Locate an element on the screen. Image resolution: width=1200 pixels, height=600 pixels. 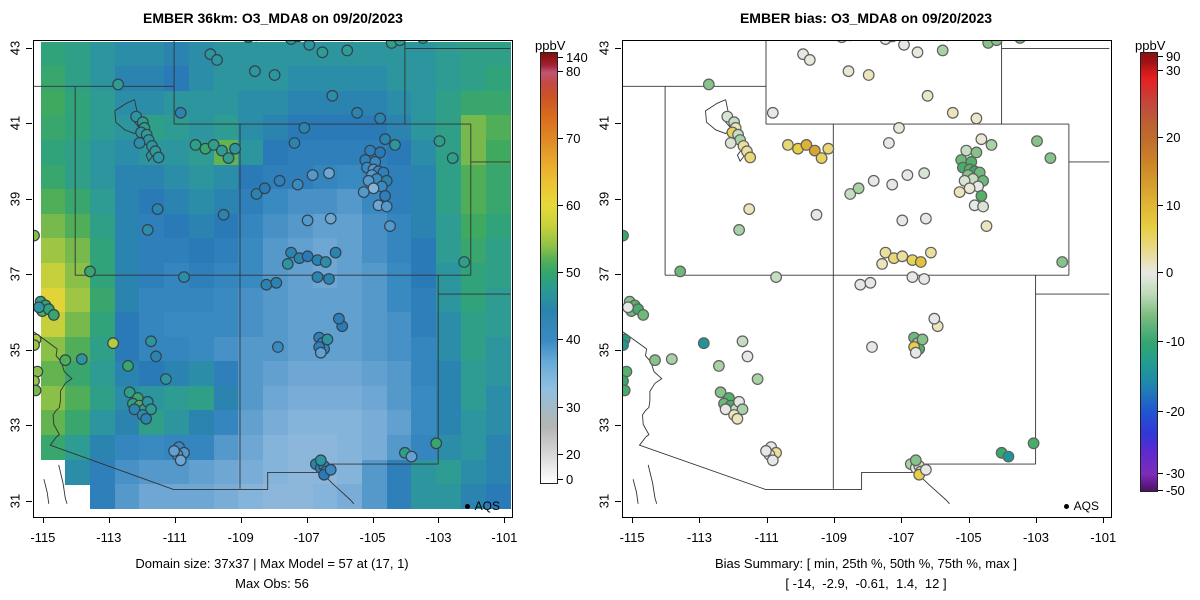
x-tick-mark is located at coordinates (1104, 520).